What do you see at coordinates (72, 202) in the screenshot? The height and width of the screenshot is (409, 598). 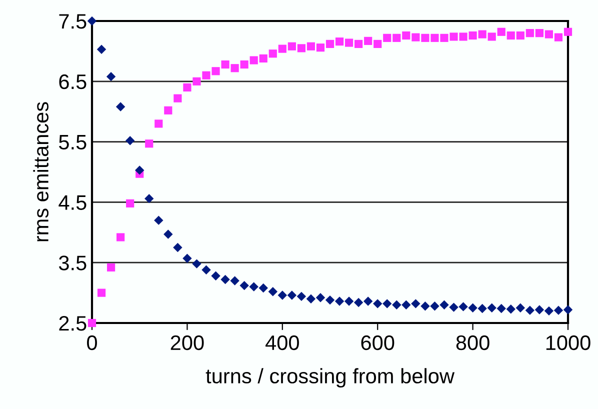 I see `y-tick-label: 4.5` at bounding box center [72, 202].